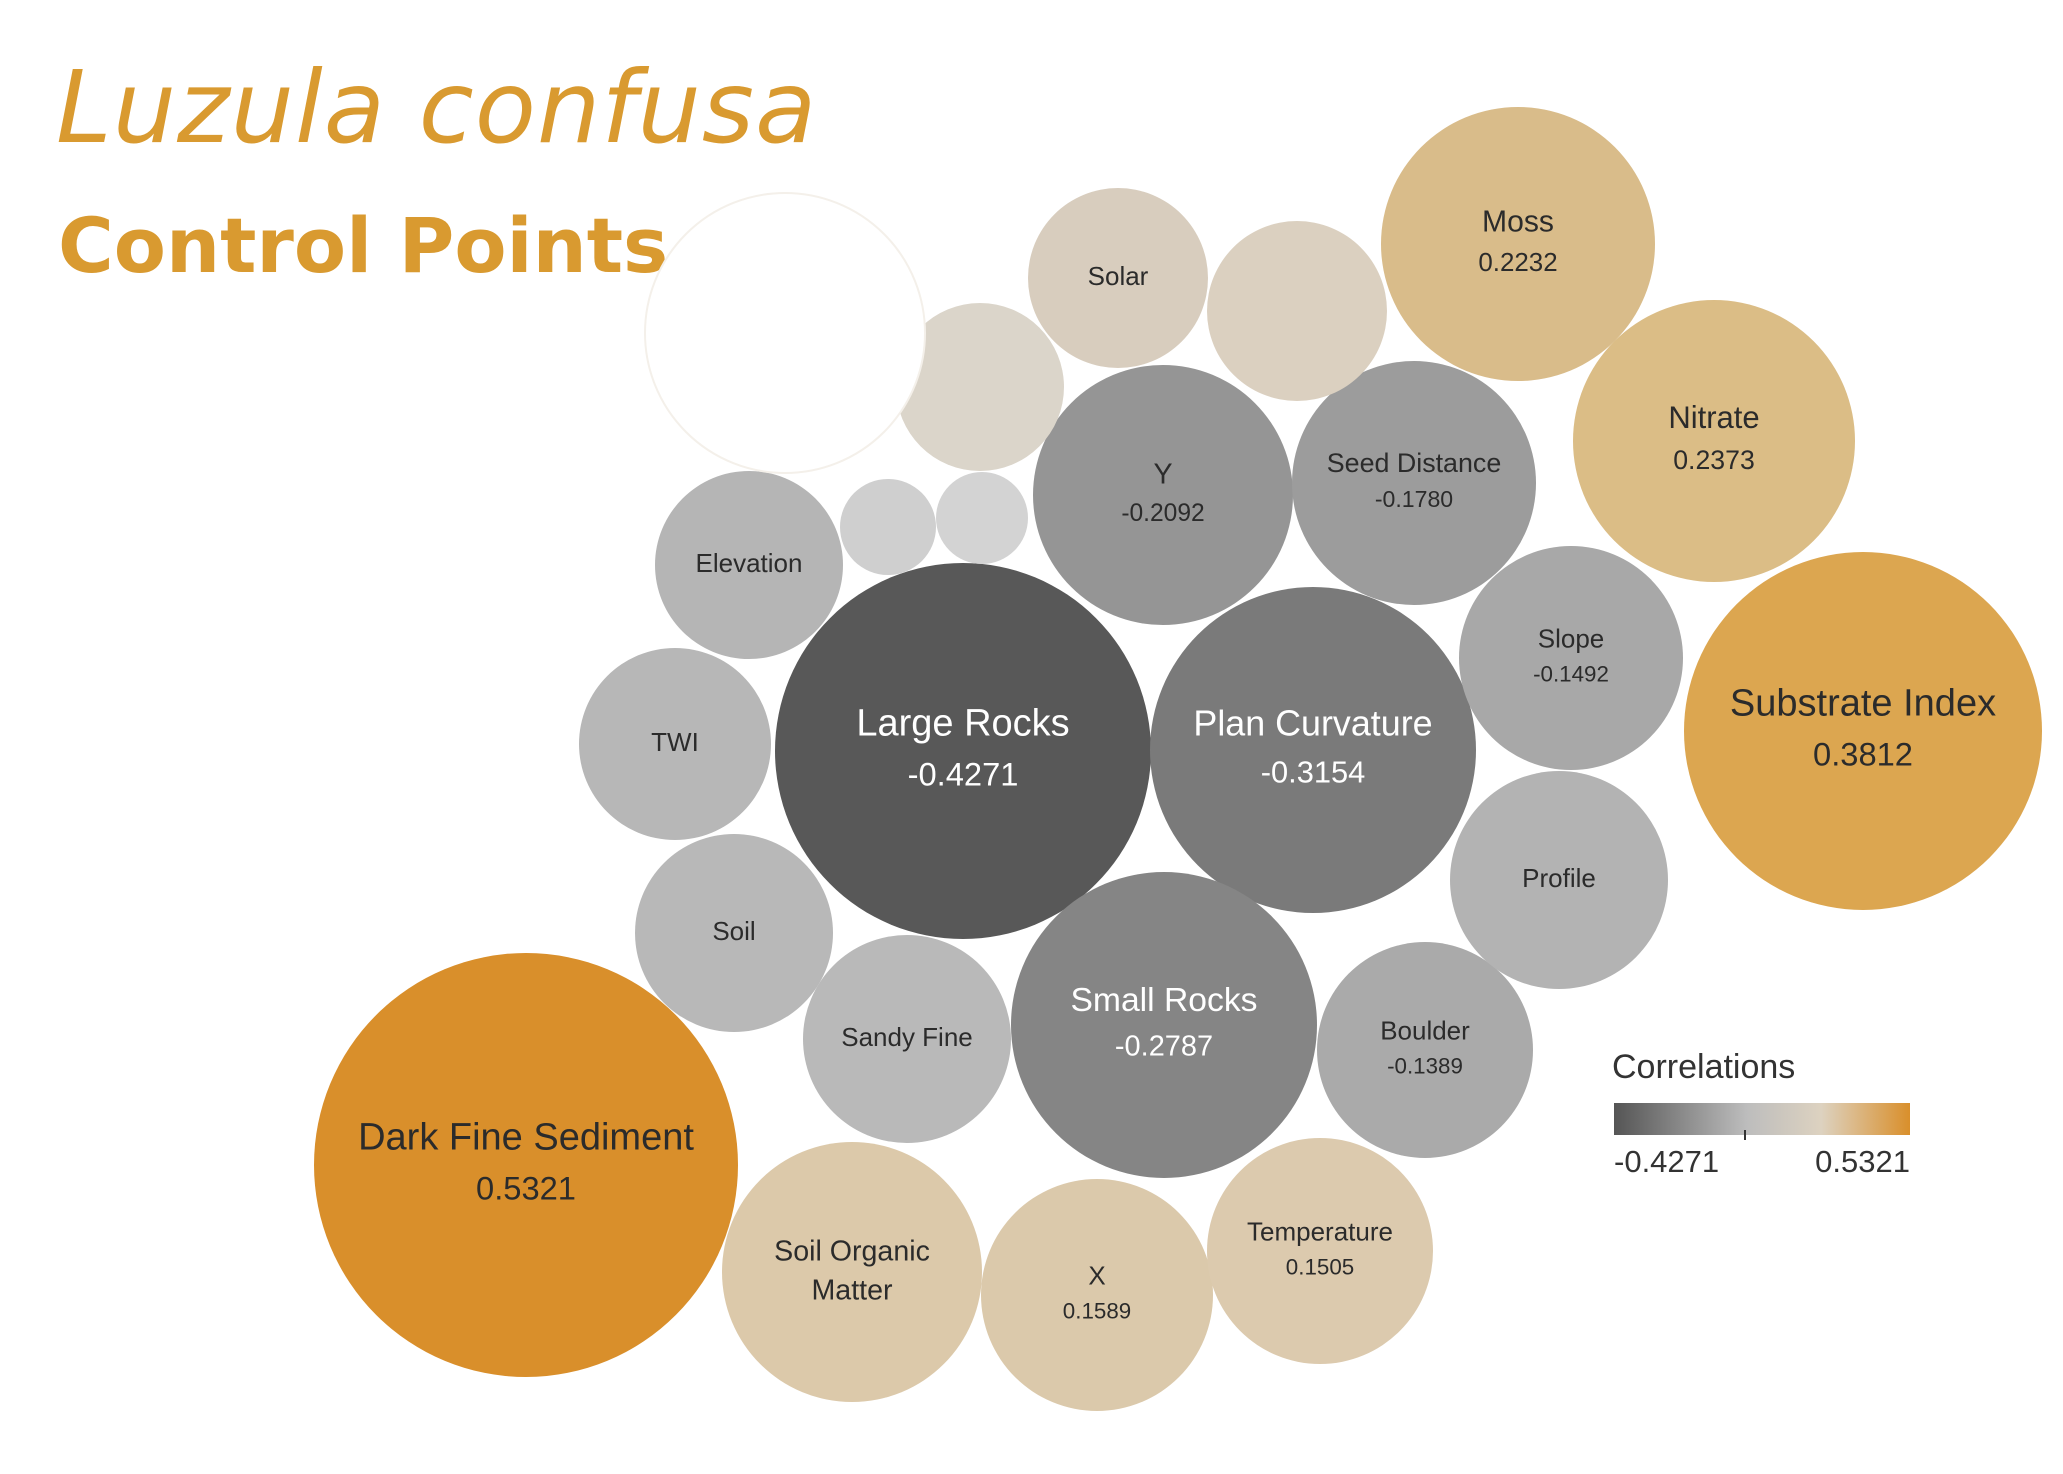  Describe the element at coordinates (526, 1187) in the screenshot. I see `bubble-value-dark-fine-sediment: 0.5321` at that location.